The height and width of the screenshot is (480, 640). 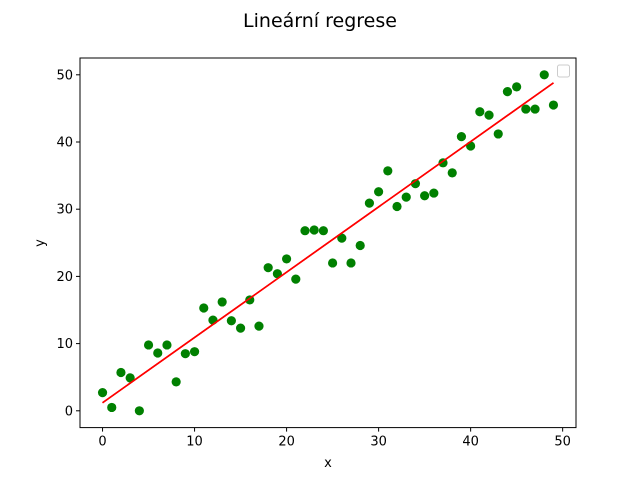 I want to click on y-axis-ticks: 0 10 20 30 40 50, so click(x=68, y=243).